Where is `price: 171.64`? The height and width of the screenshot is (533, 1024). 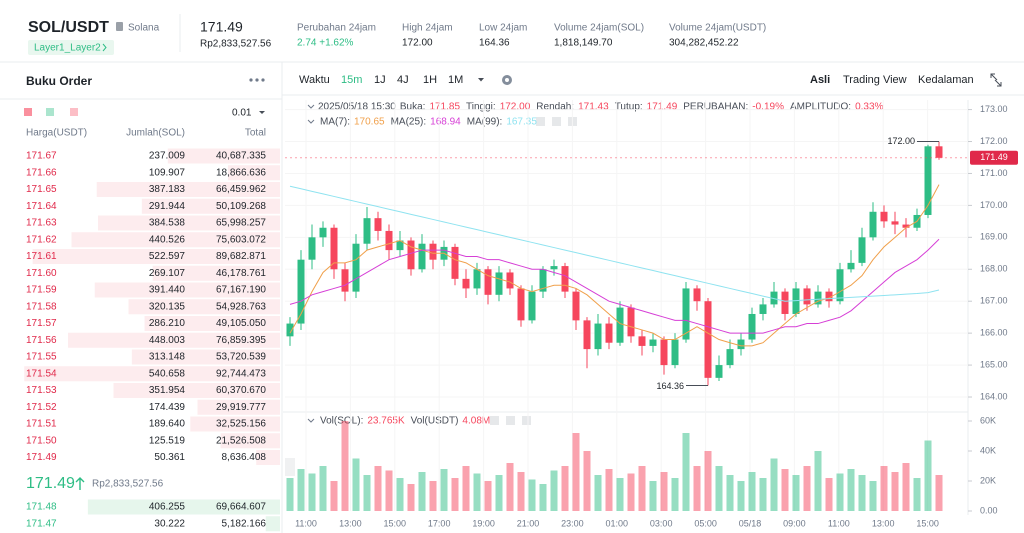
price: 171.64 is located at coordinates (41, 206).